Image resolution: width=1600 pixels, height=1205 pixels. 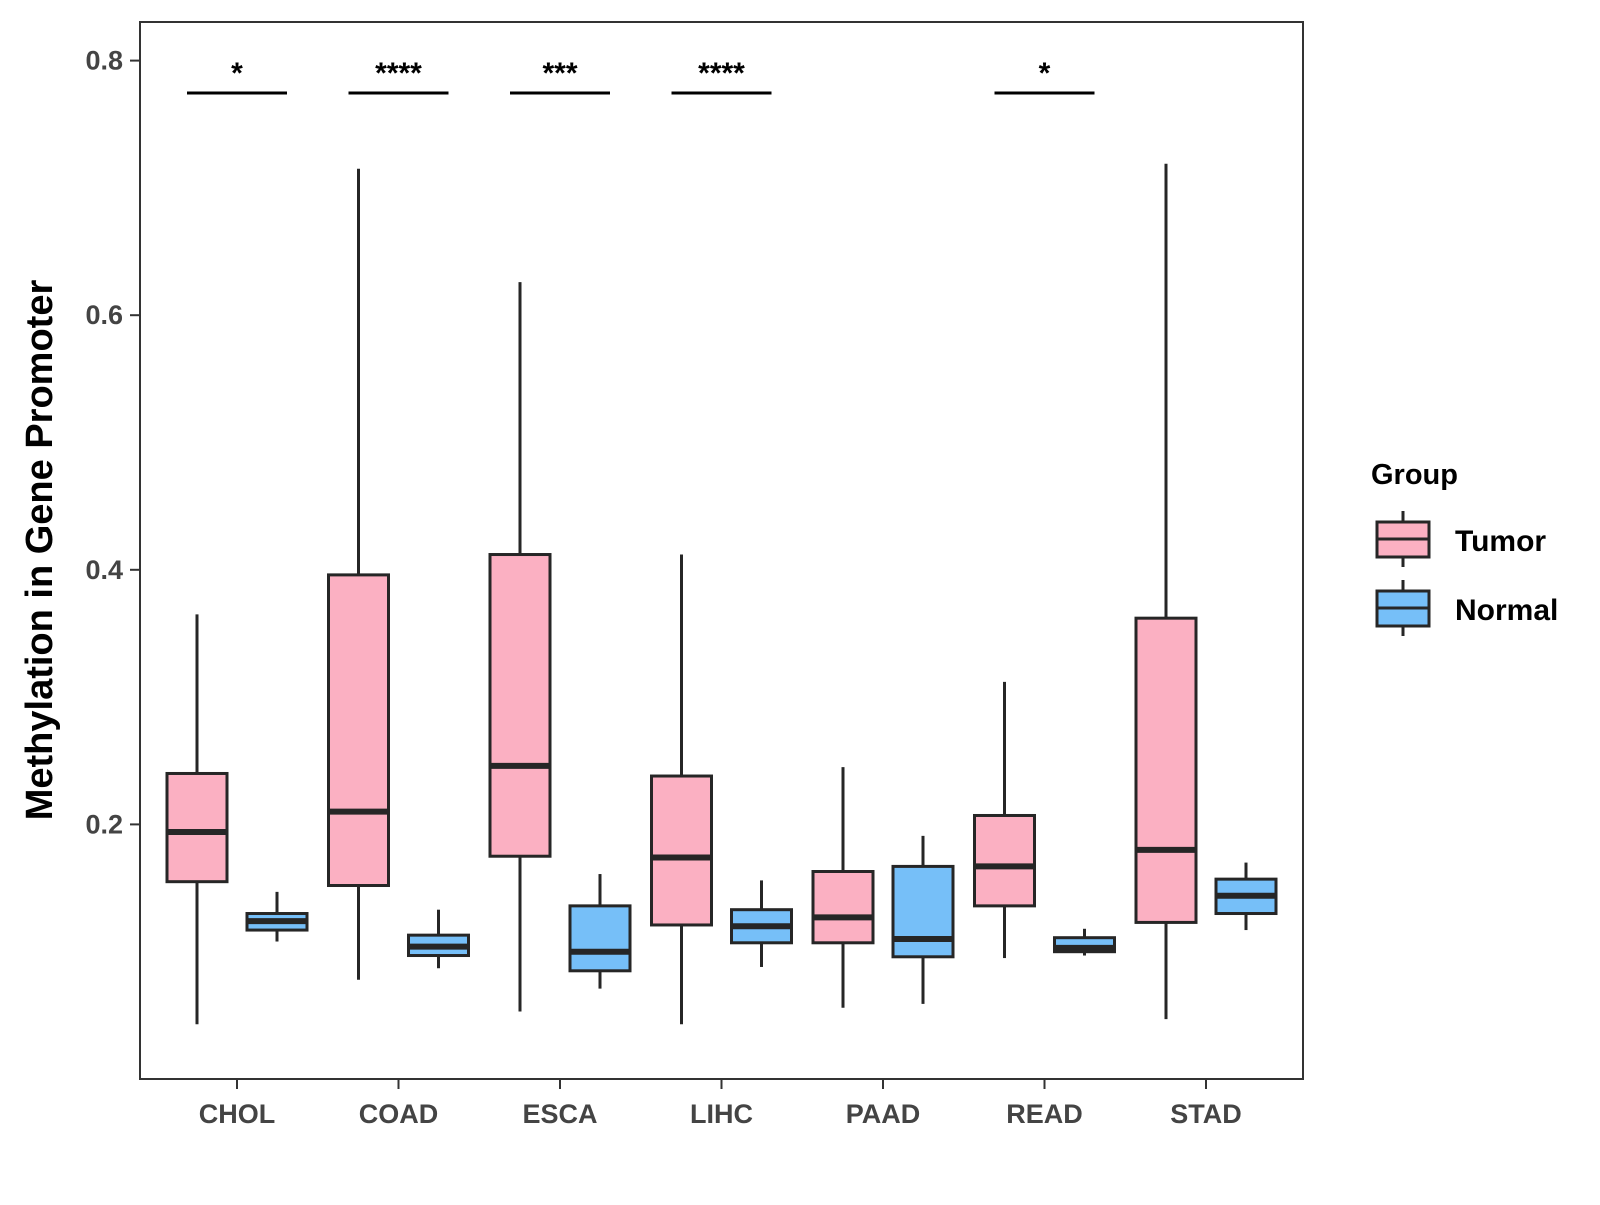 I want to click on legend-item-tumor: Tumor, so click(x=1460, y=539).